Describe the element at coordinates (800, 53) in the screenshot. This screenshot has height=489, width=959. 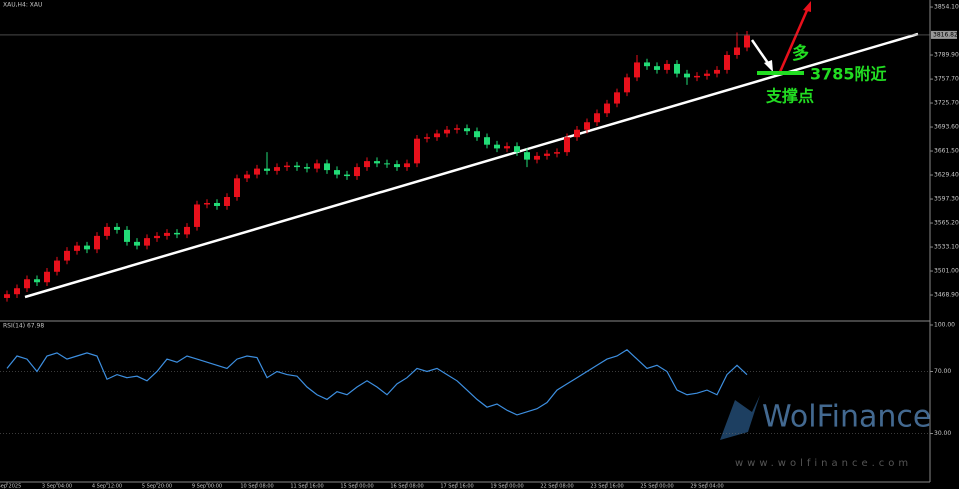
I see `annotation: 多` at that location.